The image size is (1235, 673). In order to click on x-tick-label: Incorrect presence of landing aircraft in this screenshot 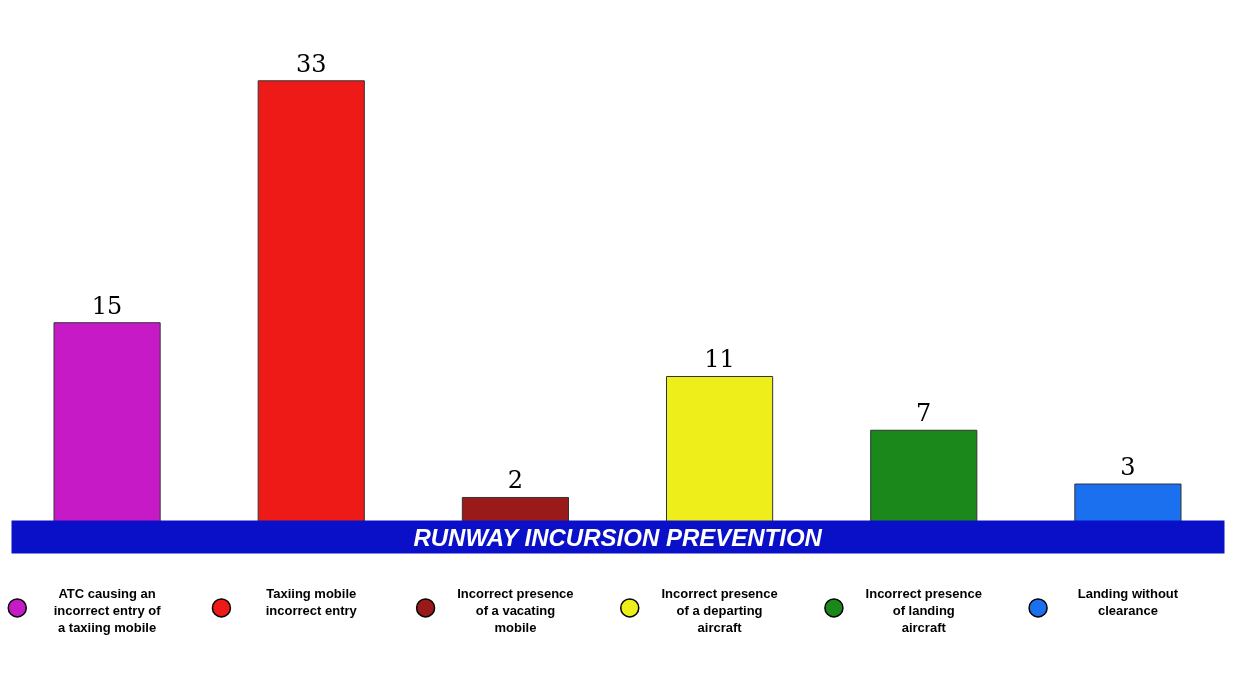, I will do `click(923, 611)`.